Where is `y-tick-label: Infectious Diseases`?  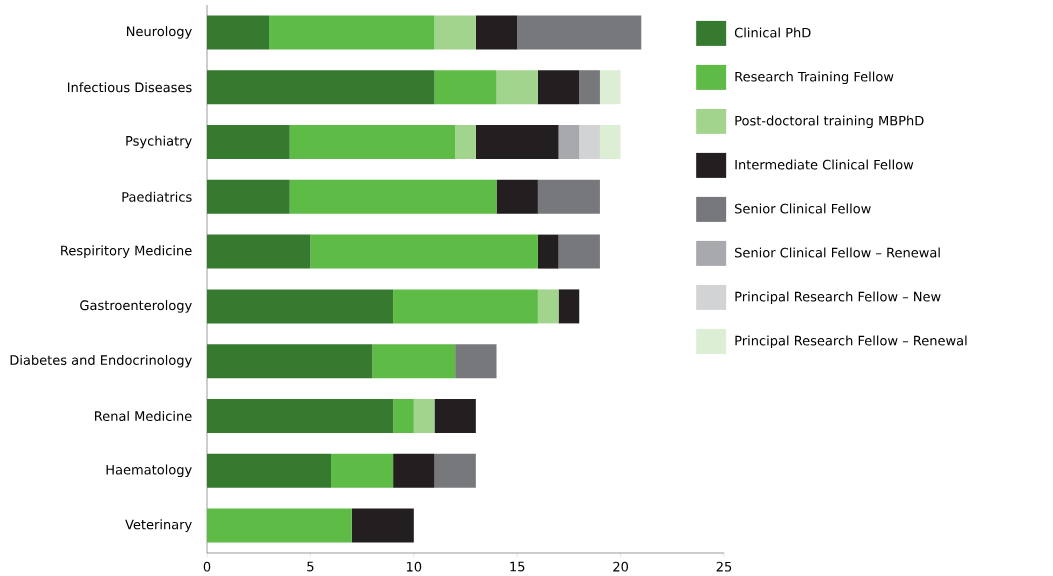 y-tick-label: Infectious Diseases is located at coordinates (130, 87).